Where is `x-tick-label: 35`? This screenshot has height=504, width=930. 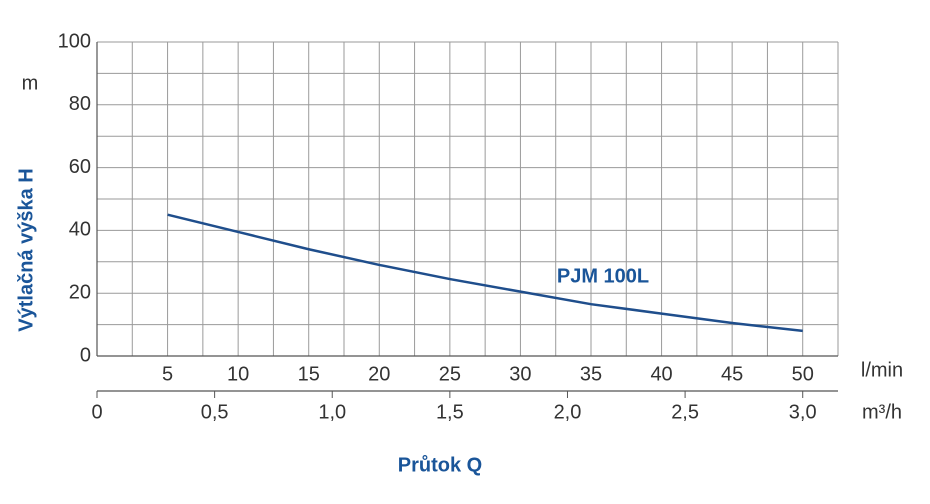
x-tick-label: 35 is located at coordinates (591, 374).